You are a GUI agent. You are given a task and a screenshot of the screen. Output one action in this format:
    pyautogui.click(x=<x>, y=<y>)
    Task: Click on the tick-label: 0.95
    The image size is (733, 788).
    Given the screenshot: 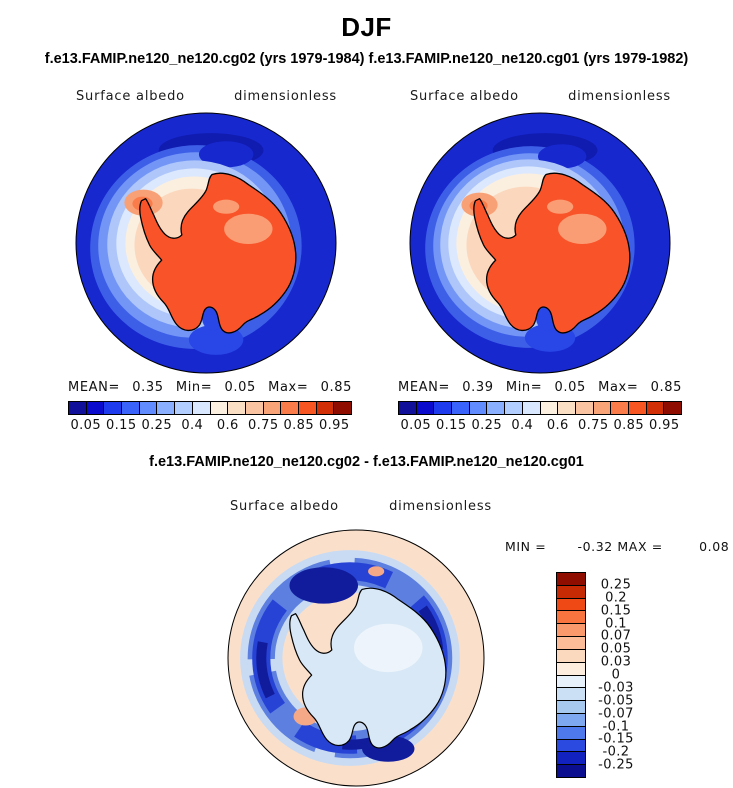 What is the action you would take?
    pyautogui.click(x=334, y=425)
    